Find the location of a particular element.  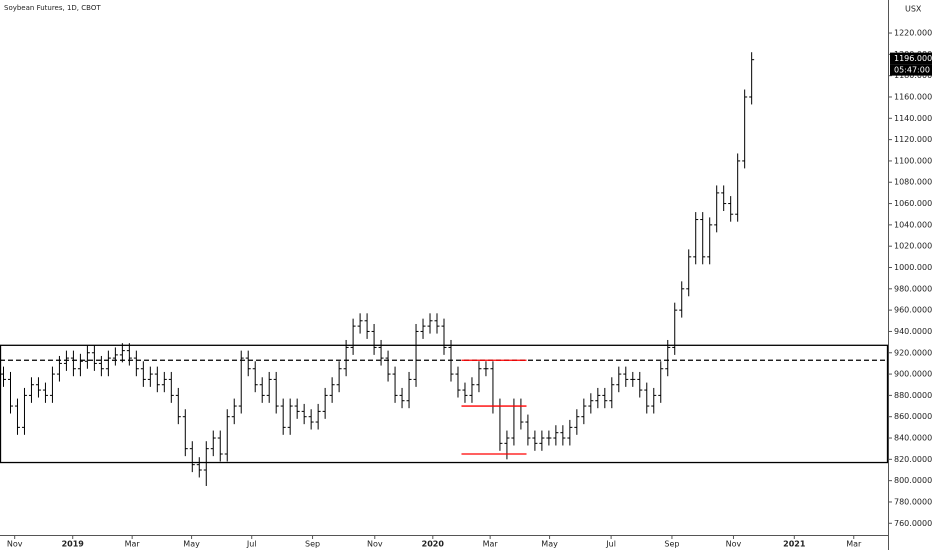

currency-label: USX is located at coordinates (913, 9).